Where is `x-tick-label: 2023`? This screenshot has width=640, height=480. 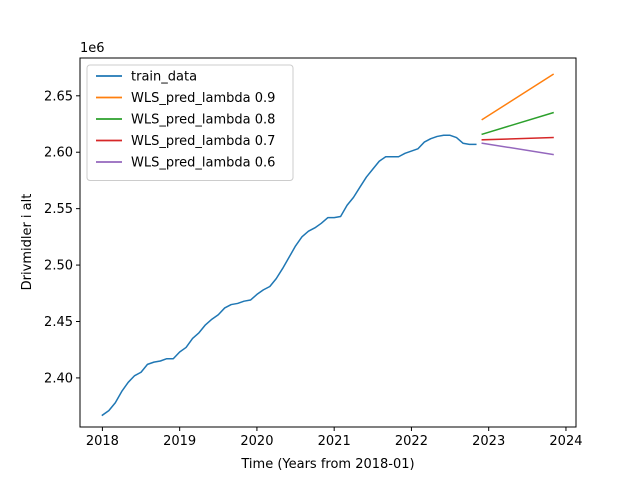 x-tick-label: 2023 is located at coordinates (488, 441).